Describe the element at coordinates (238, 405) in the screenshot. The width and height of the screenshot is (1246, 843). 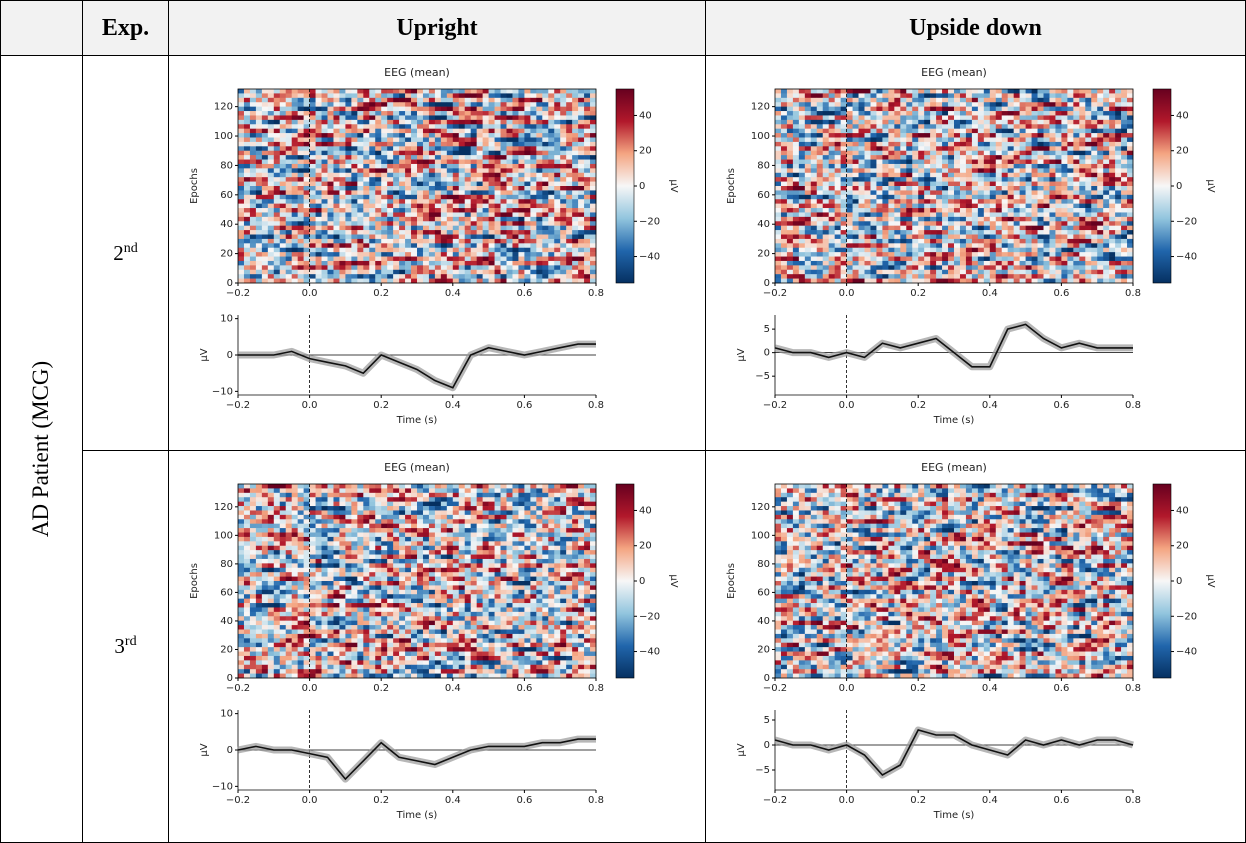
I see `x-tick-label: −0.2` at that location.